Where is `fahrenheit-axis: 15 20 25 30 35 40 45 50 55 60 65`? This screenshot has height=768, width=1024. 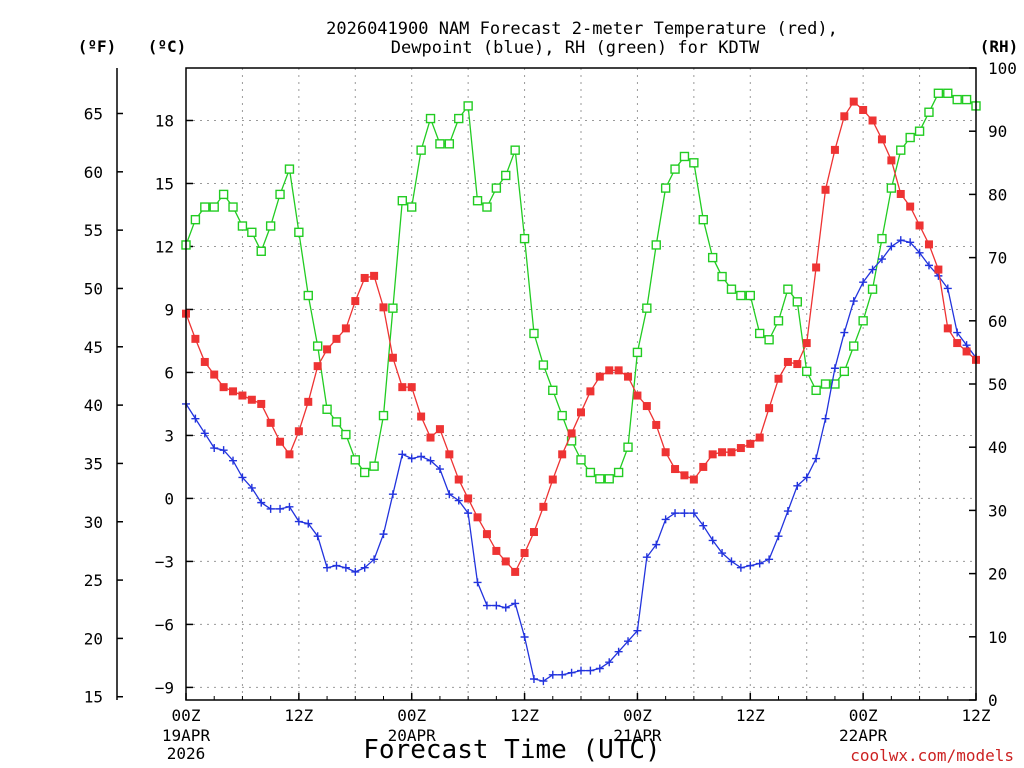 fahrenheit-axis: 15 20 25 30 35 40 45 50 55 60 65 is located at coordinates (103, 387).